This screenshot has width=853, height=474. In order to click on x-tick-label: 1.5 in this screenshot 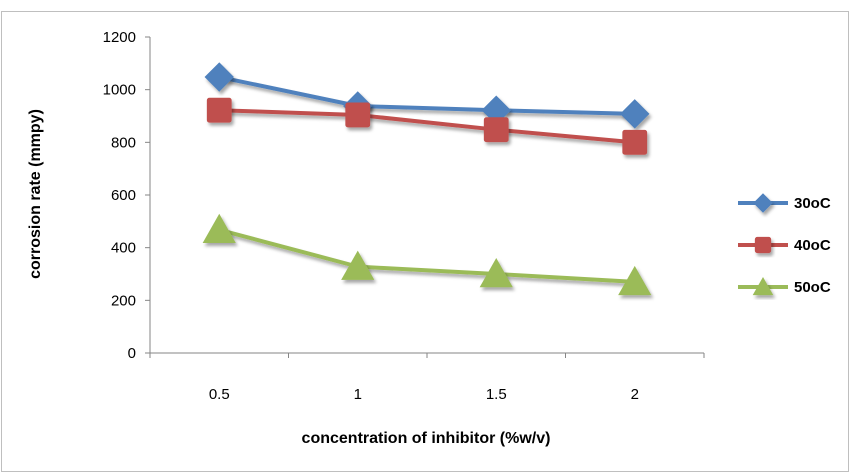, I will do `click(496, 394)`.